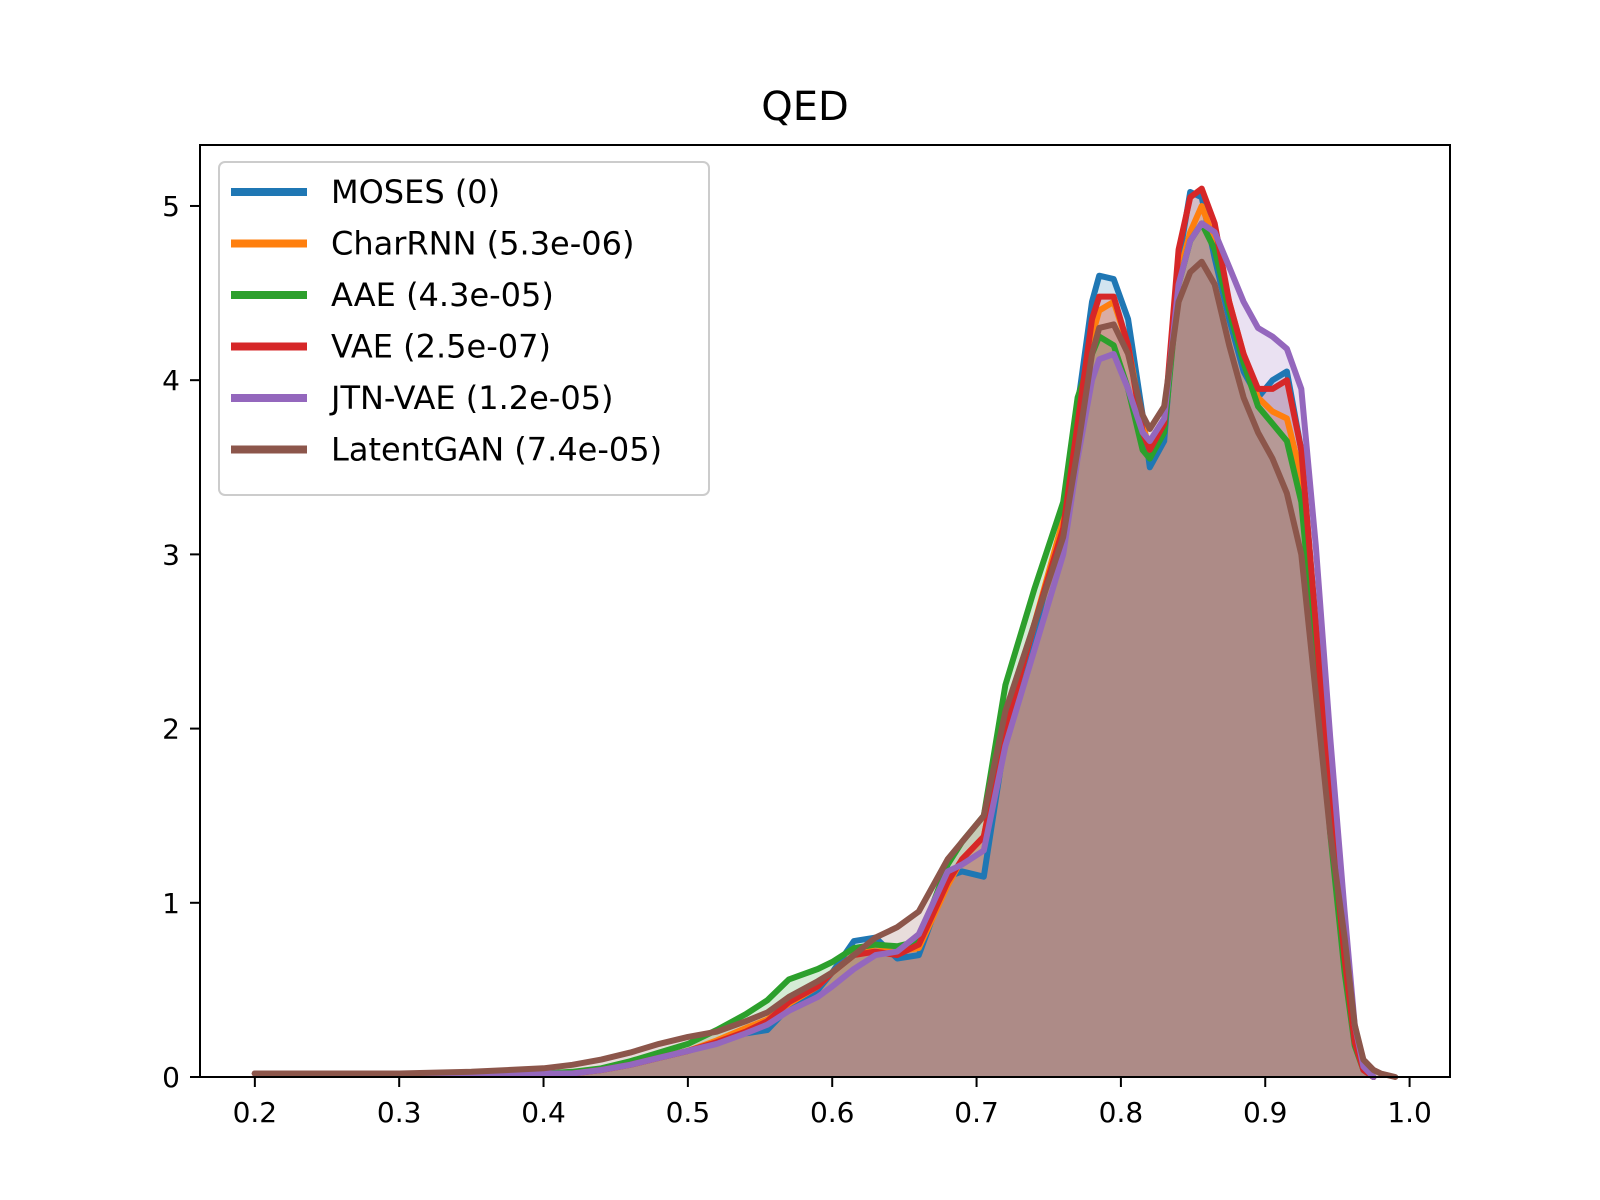  Describe the element at coordinates (171, 380) in the screenshot. I see `y-tick-label: 4` at that location.